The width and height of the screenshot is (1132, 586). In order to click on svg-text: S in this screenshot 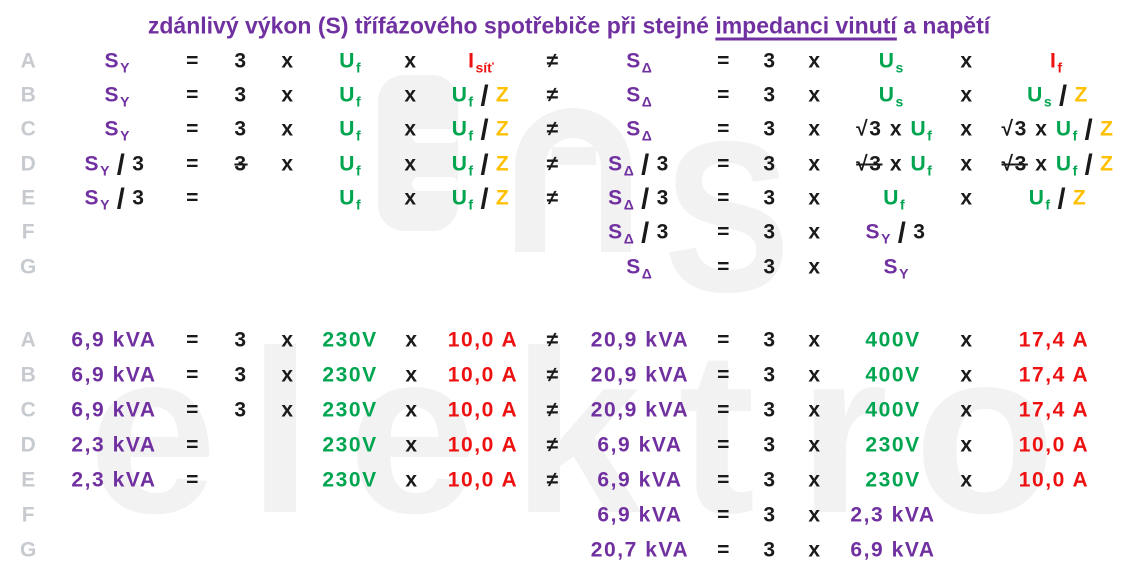, I will do `click(727, 217)`.